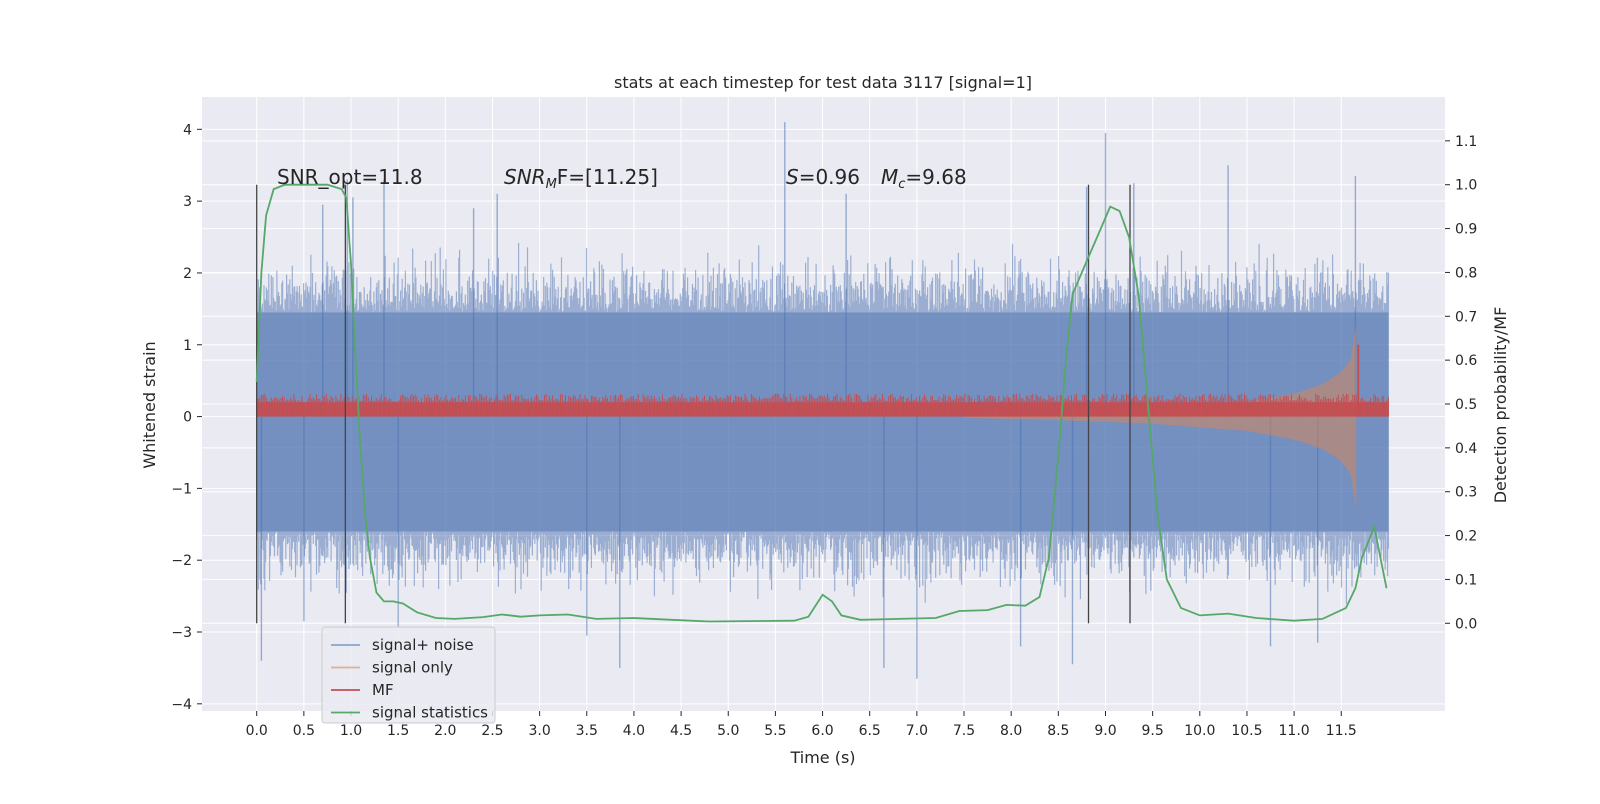 The width and height of the screenshot is (1600, 804). What do you see at coordinates (525, 177) in the screenshot?
I see `annotation-snr-mf-base: SNR` at bounding box center [525, 177].